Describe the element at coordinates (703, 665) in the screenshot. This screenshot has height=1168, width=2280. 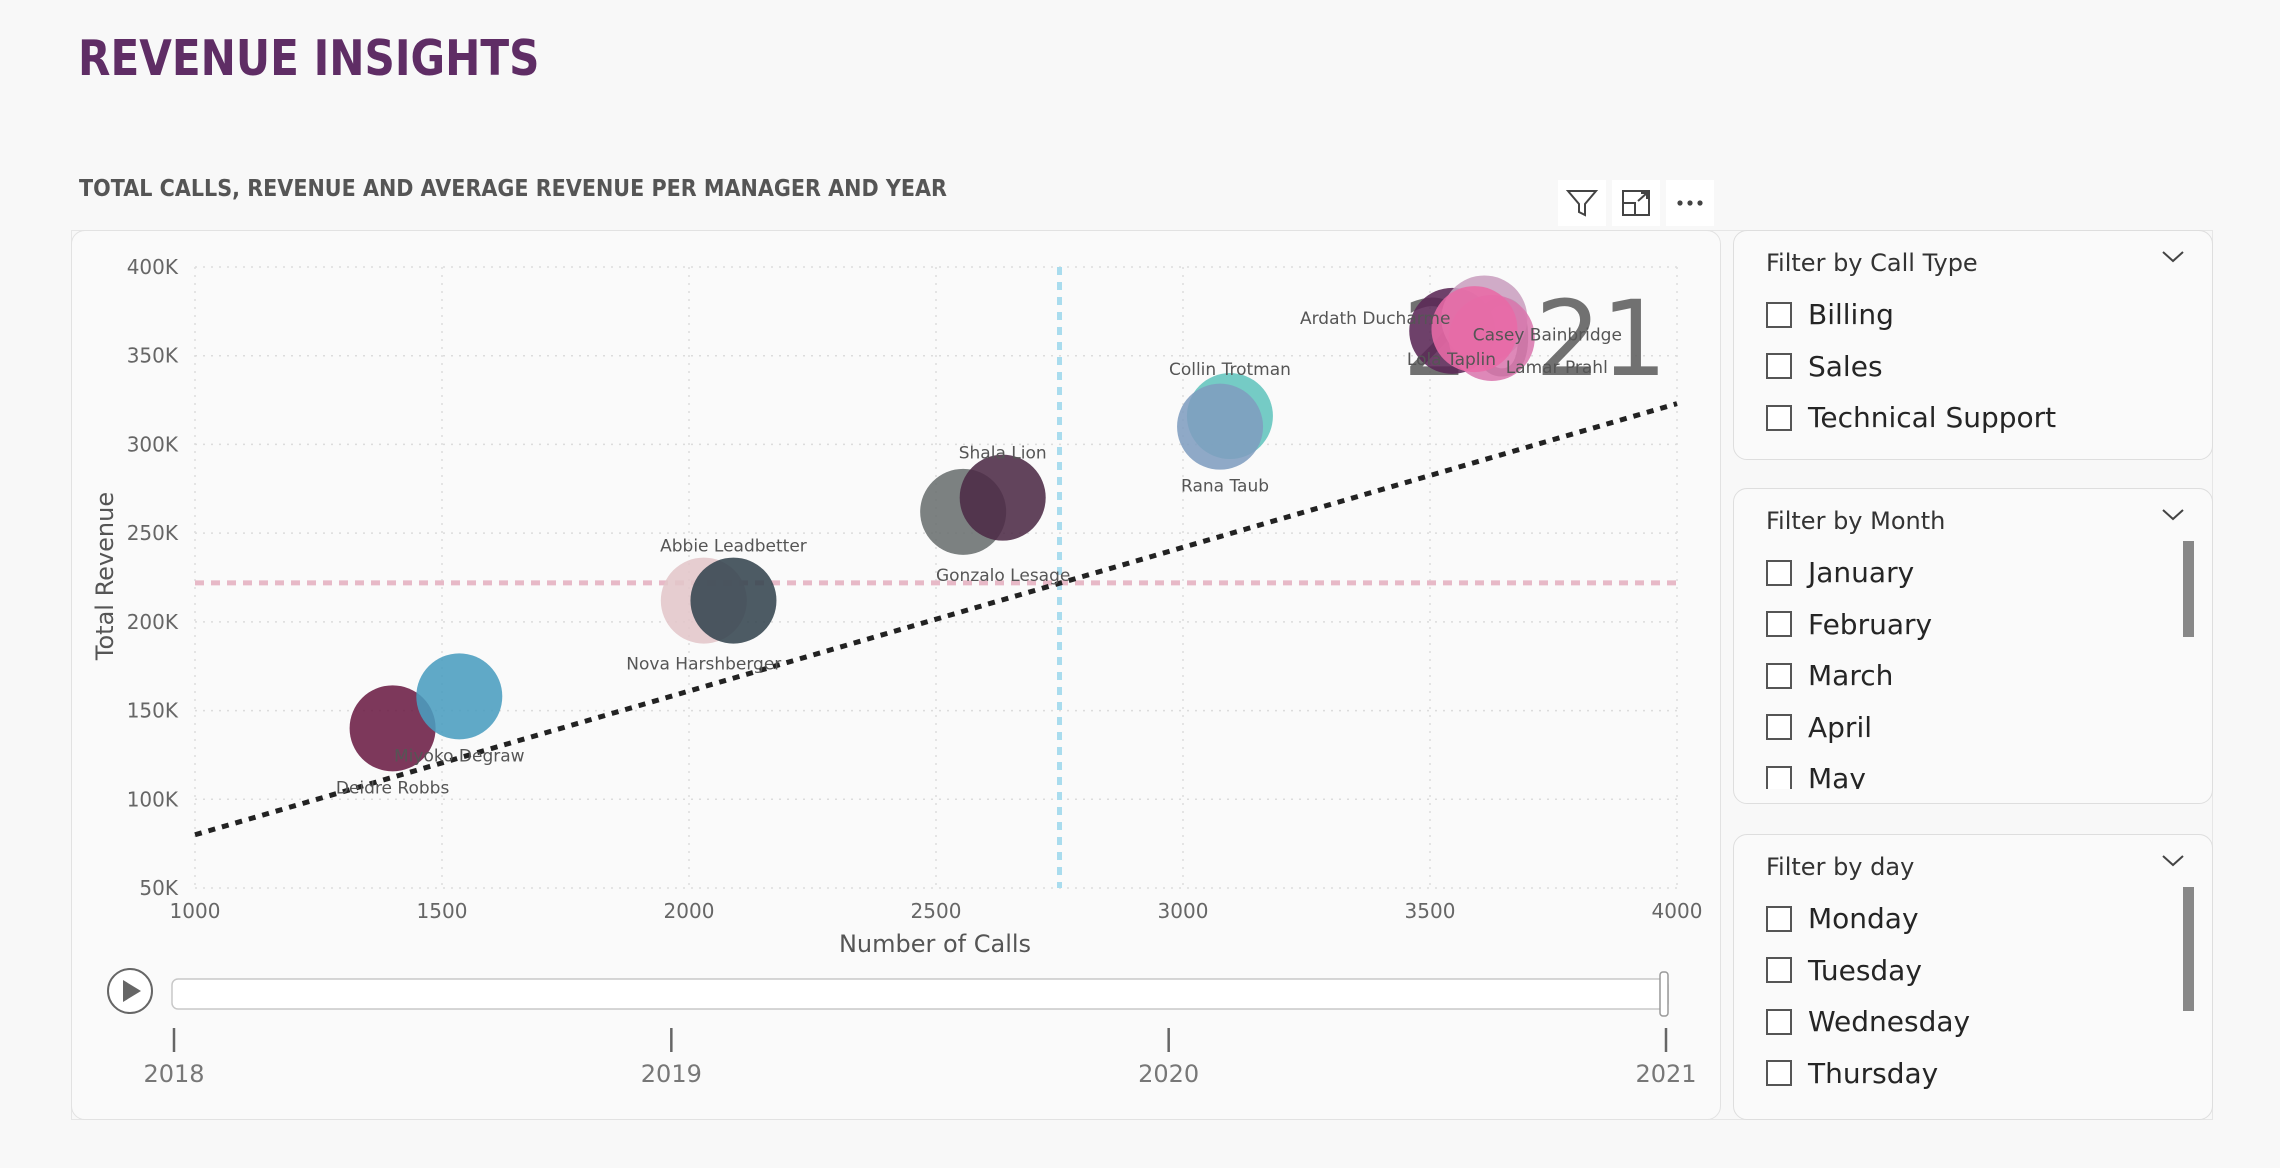
I see `point-label: Nova Harshberger` at that location.